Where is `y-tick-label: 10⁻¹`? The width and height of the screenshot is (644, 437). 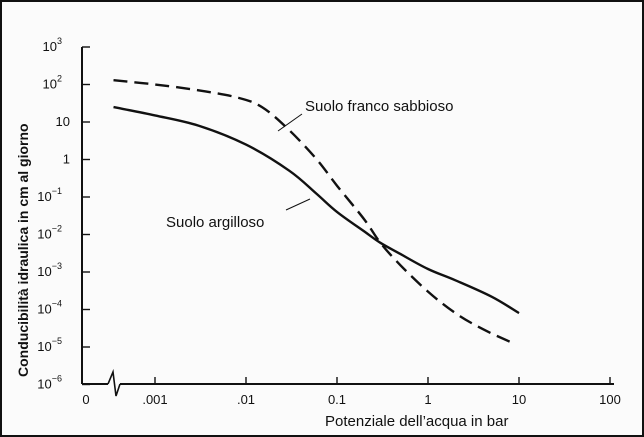
y-tick-label: 10⁻¹ is located at coordinates (49, 195).